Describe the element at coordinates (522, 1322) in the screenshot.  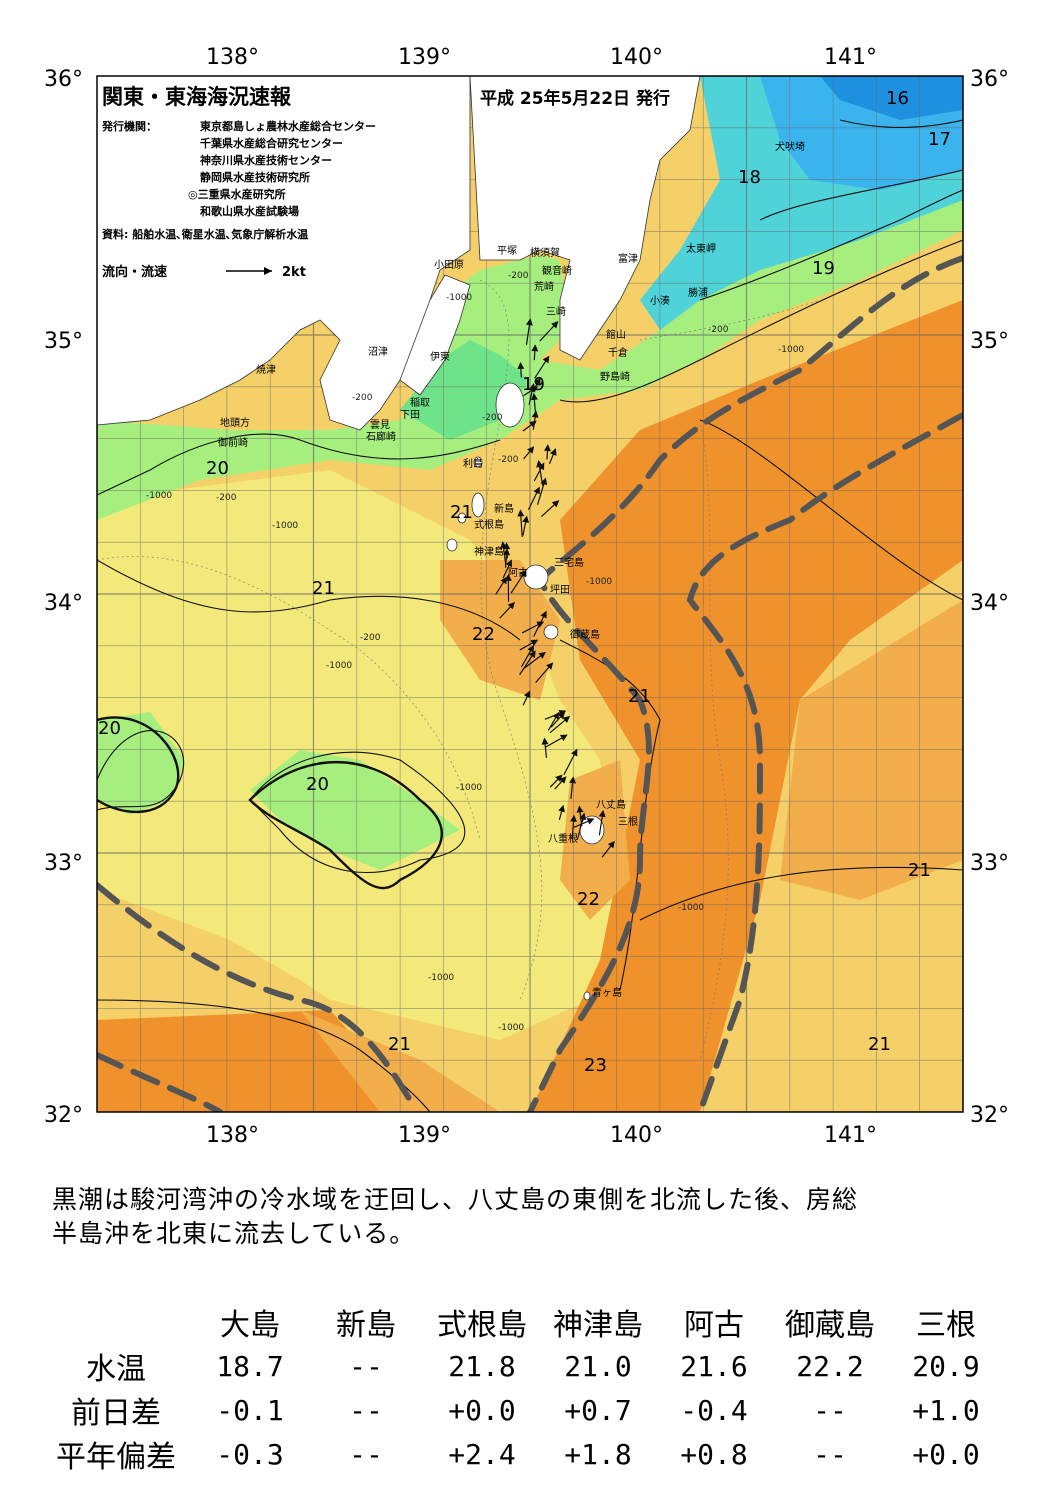
I see `table-header-row: 大島 新島 式根島 神津島 阿古 御蔵島 三根` at that location.